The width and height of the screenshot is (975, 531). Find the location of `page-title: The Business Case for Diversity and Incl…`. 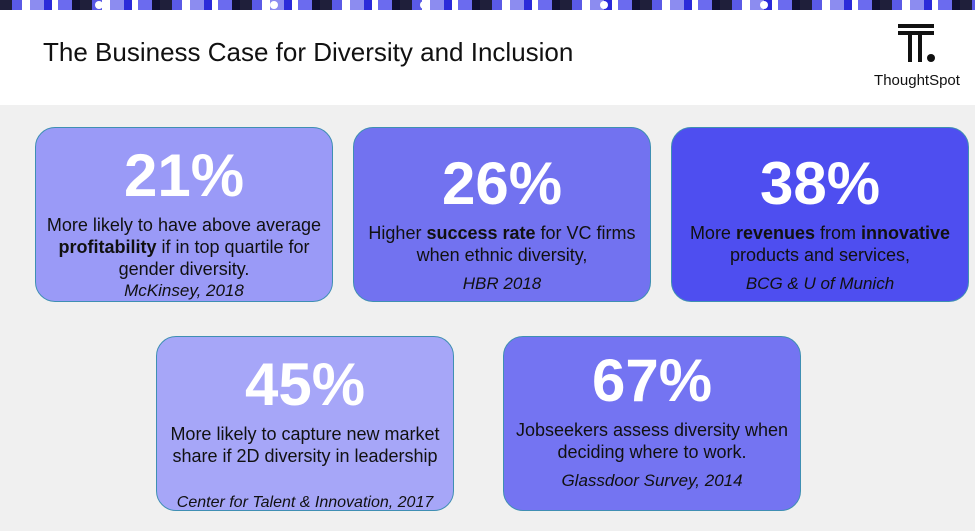

page-title: The Business Case for Diversity and Incl… is located at coordinates (308, 52).